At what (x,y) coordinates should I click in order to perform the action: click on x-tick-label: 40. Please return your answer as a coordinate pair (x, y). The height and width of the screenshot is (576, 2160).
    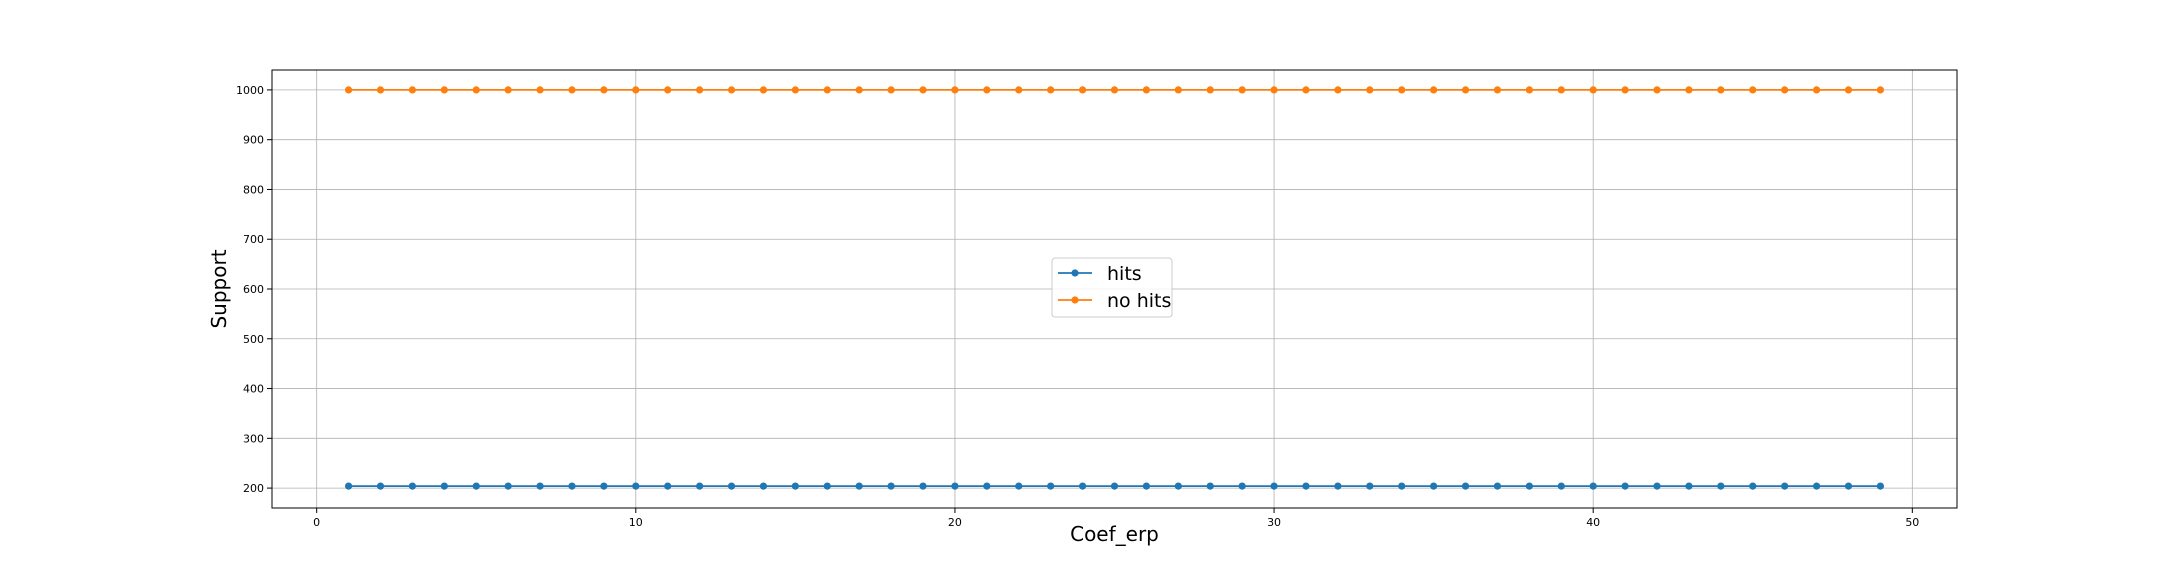
    Looking at the image, I should click on (1593, 522).